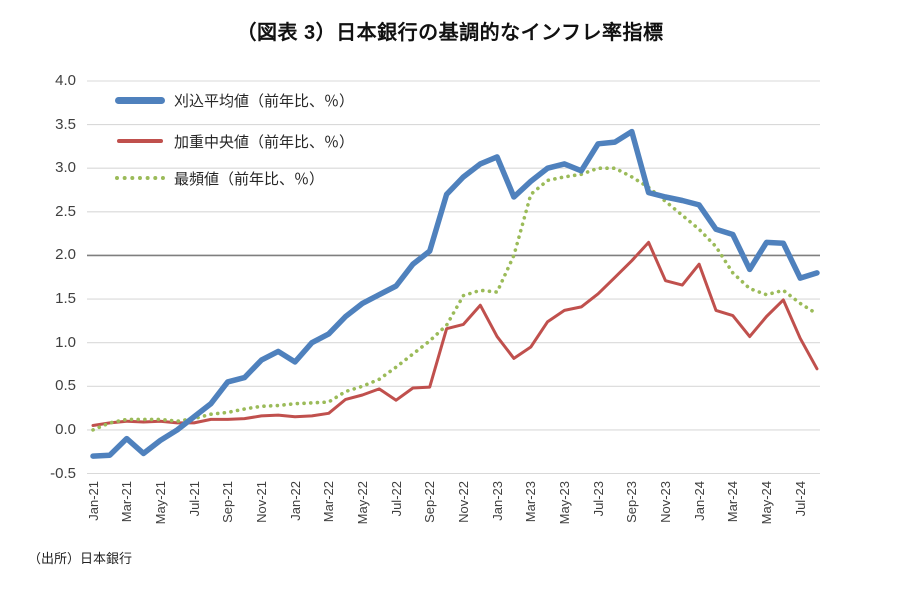 Image resolution: width=900 pixels, height=595 pixels. I want to click on legend-item-weighted-median: 加重中央値（前年比、％）, so click(234, 141).